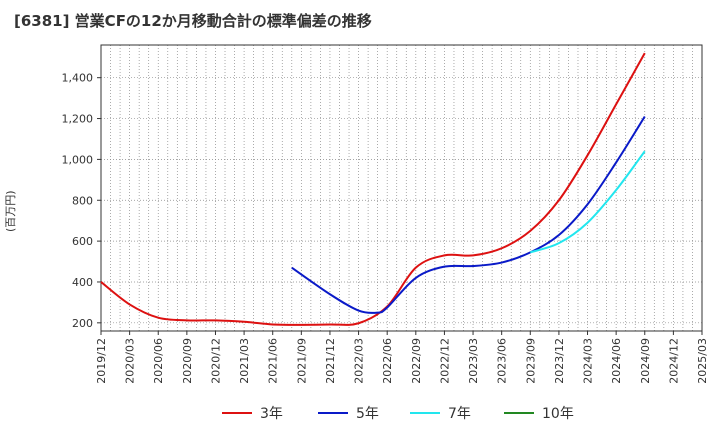 The height and width of the screenshot is (440, 720). I want to click on x-tick-label: 2020/03, so click(130, 361).